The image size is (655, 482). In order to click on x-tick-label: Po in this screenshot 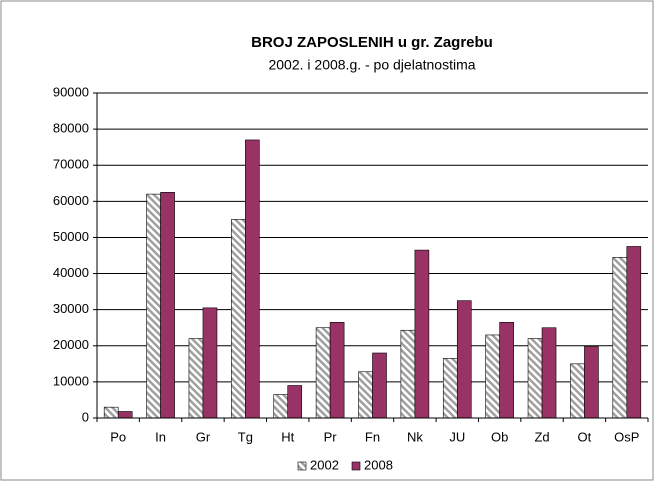, I will do `click(118, 436)`.